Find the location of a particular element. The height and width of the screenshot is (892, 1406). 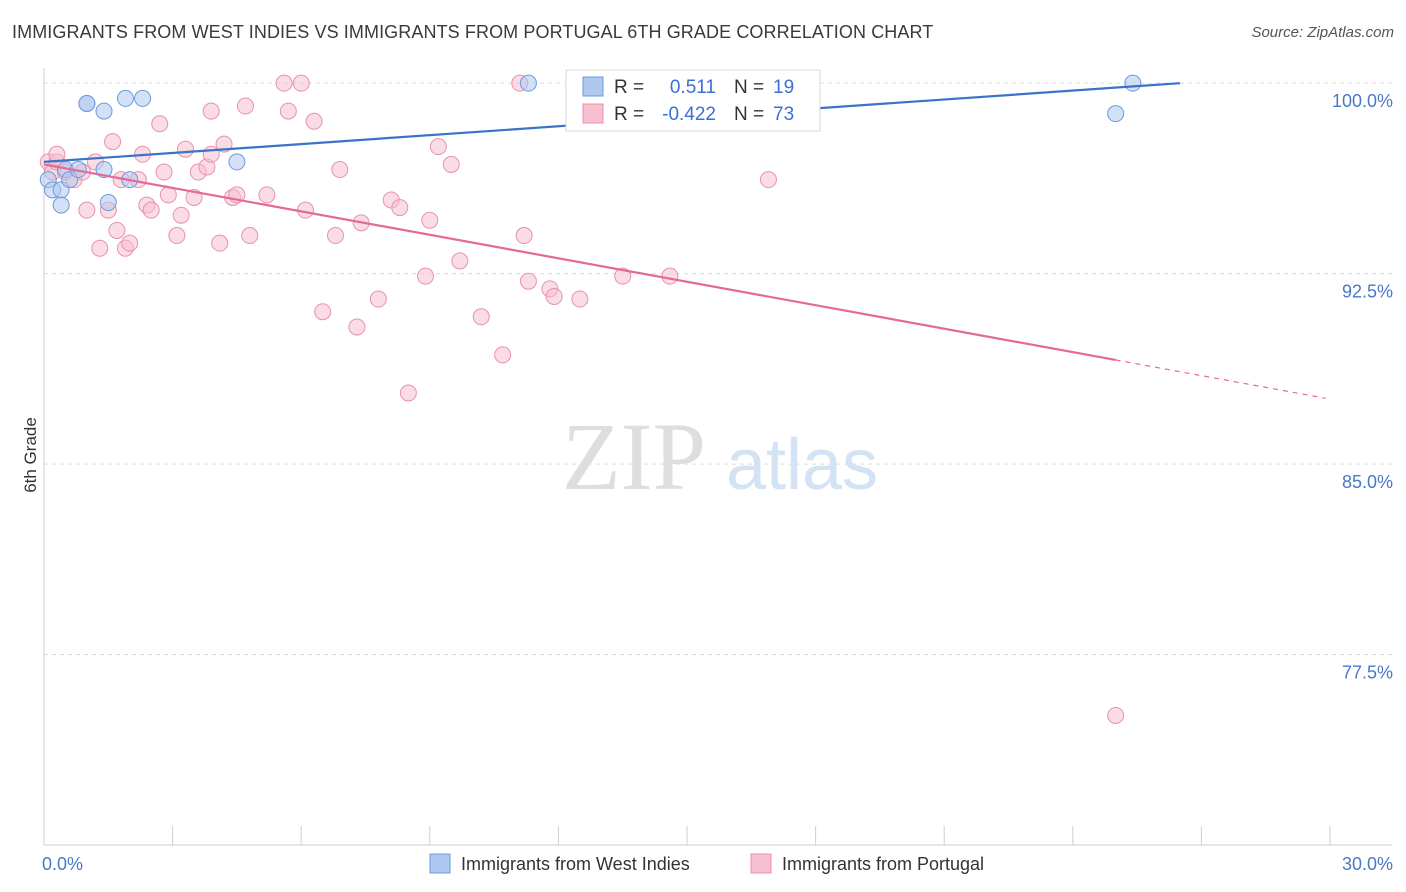

stats-legend: R = 0.511 N = 19 R = -0.422 N = 73 is located at coordinates (693, 100).